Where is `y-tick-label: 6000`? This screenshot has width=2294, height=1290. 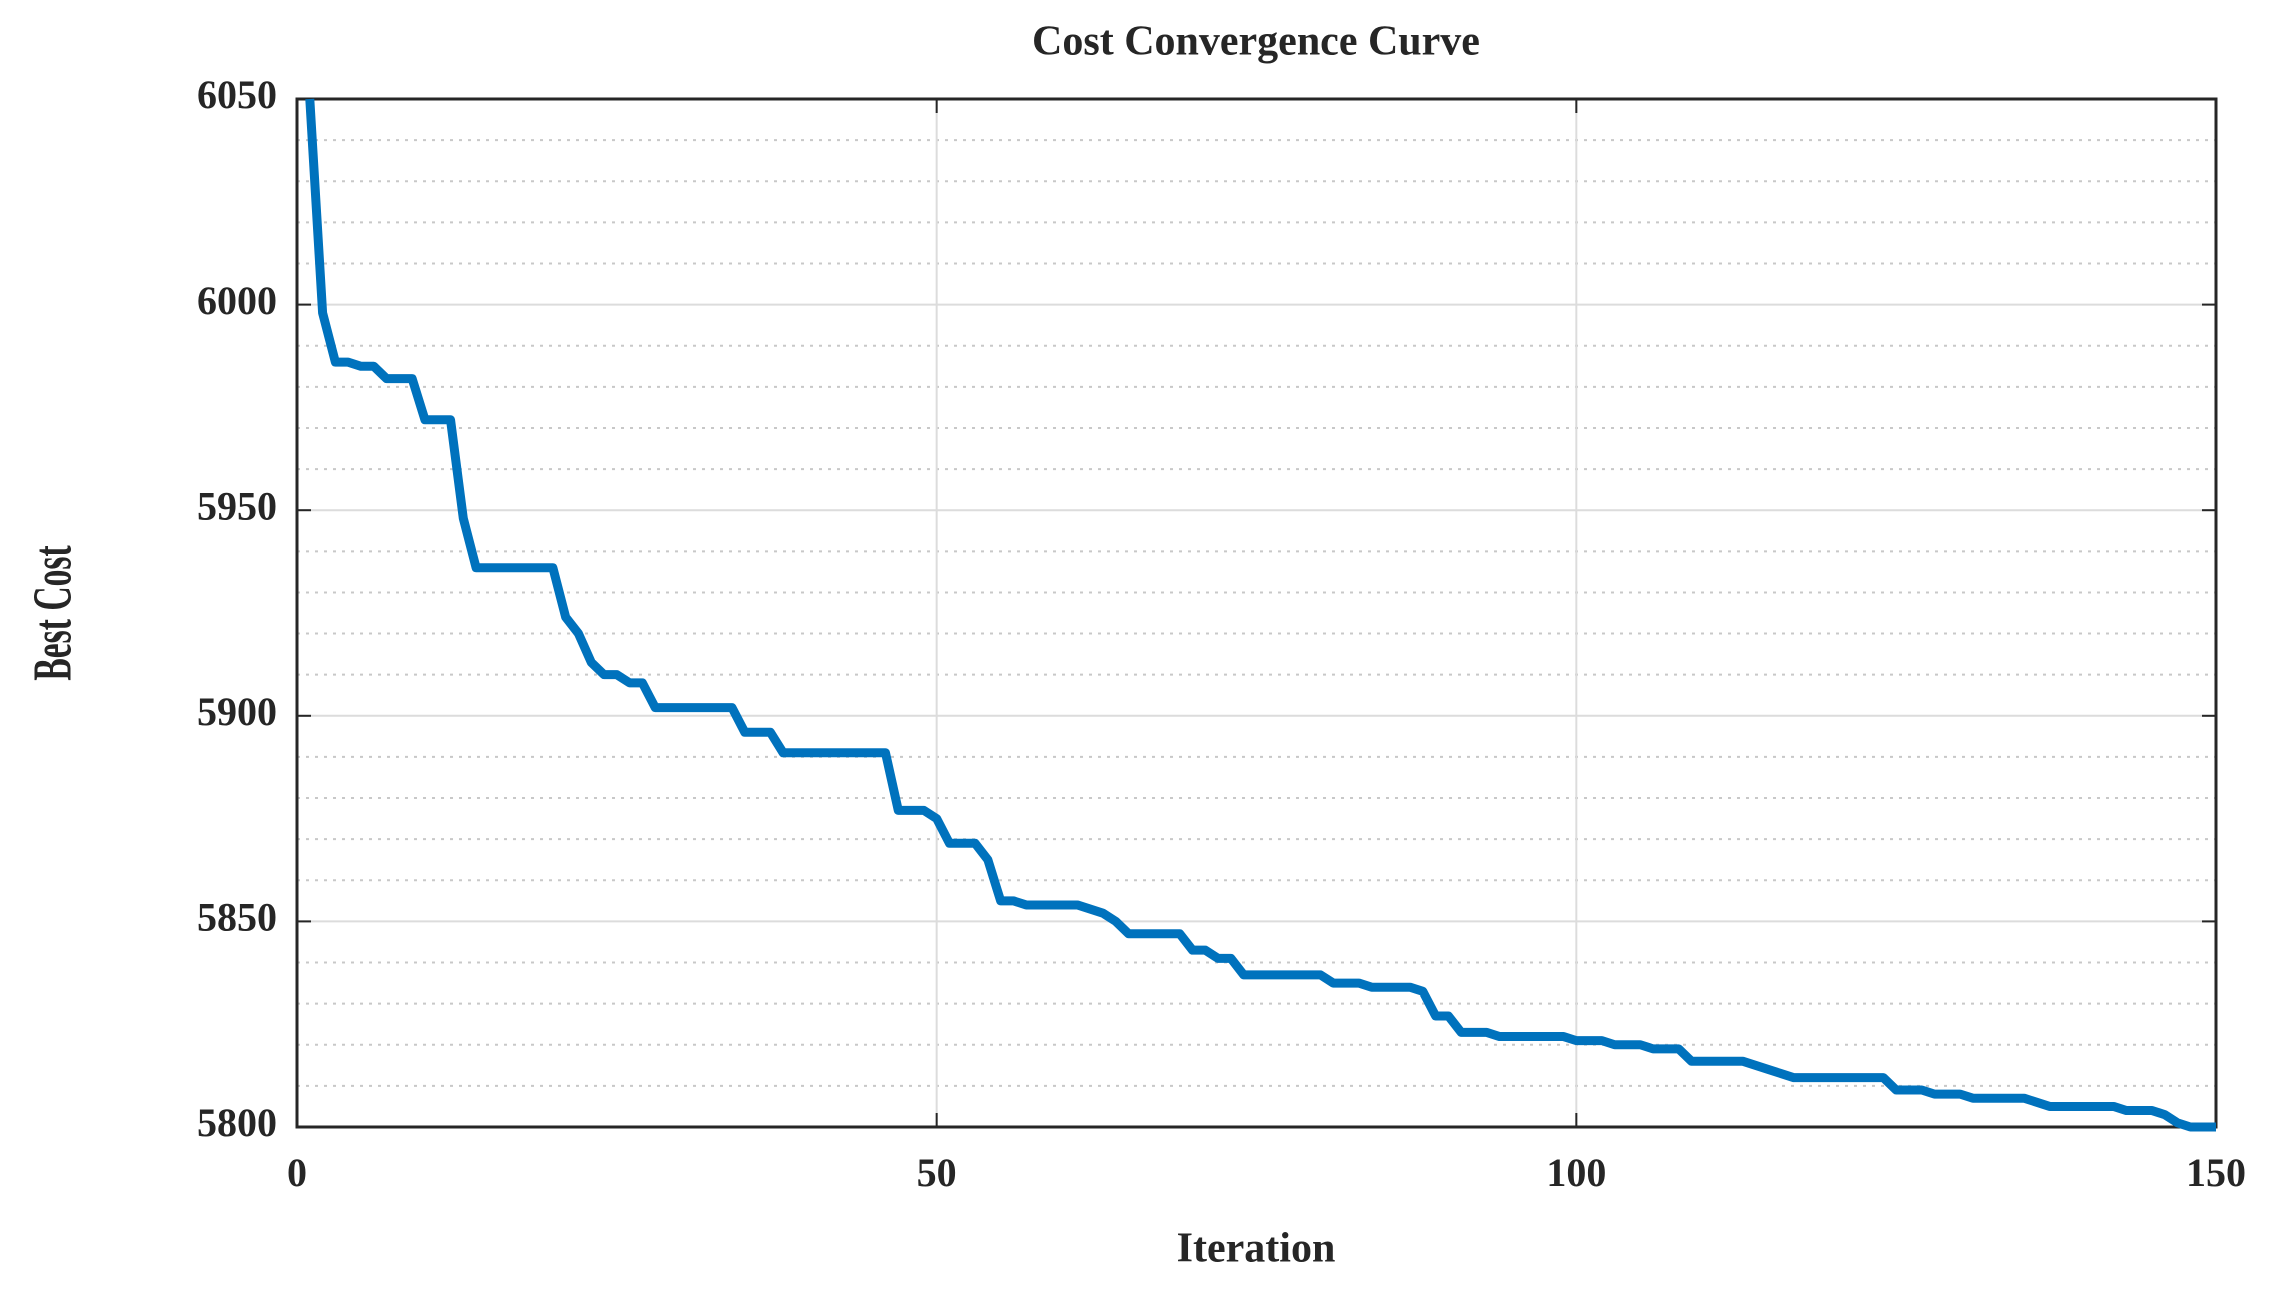 y-tick-label: 6000 is located at coordinates (237, 300).